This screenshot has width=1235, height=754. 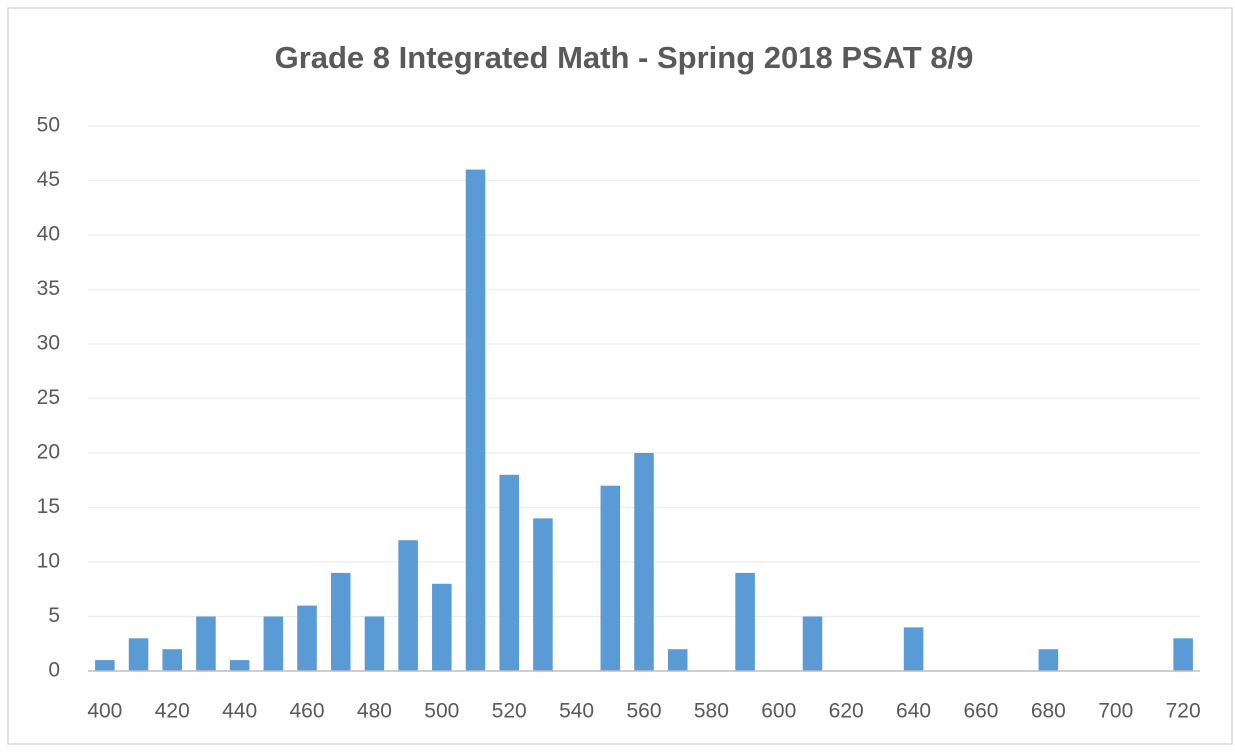 What do you see at coordinates (1115, 711) in the screenshot?
I see `x-tick-label: 700` at bounding box center [1115, 711].